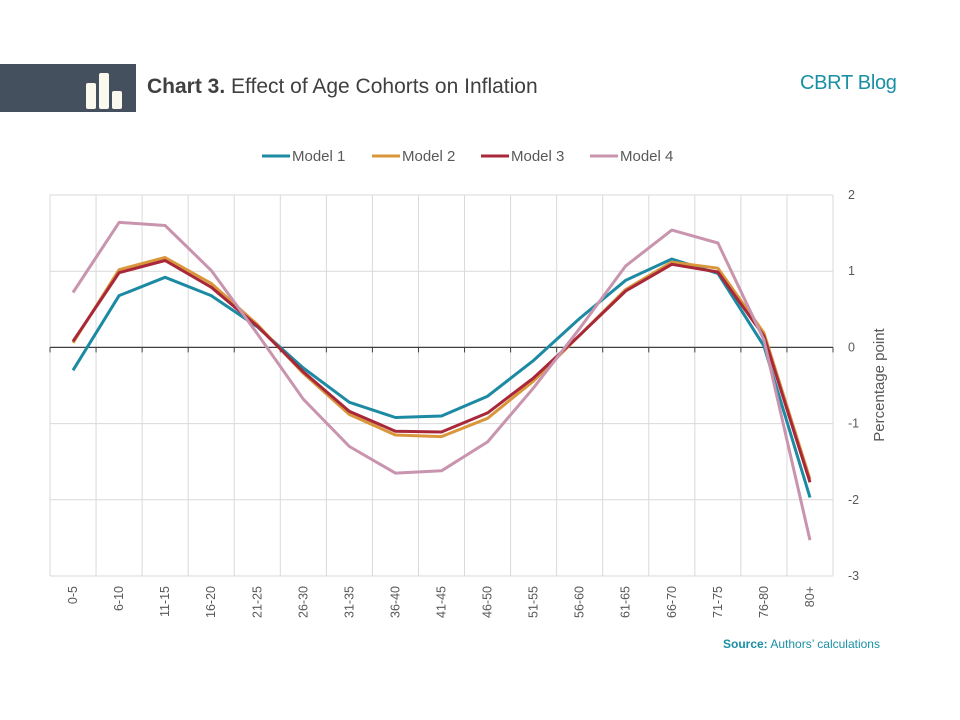  I want to click on x-tick-label: 31-35, so click(349, 602).